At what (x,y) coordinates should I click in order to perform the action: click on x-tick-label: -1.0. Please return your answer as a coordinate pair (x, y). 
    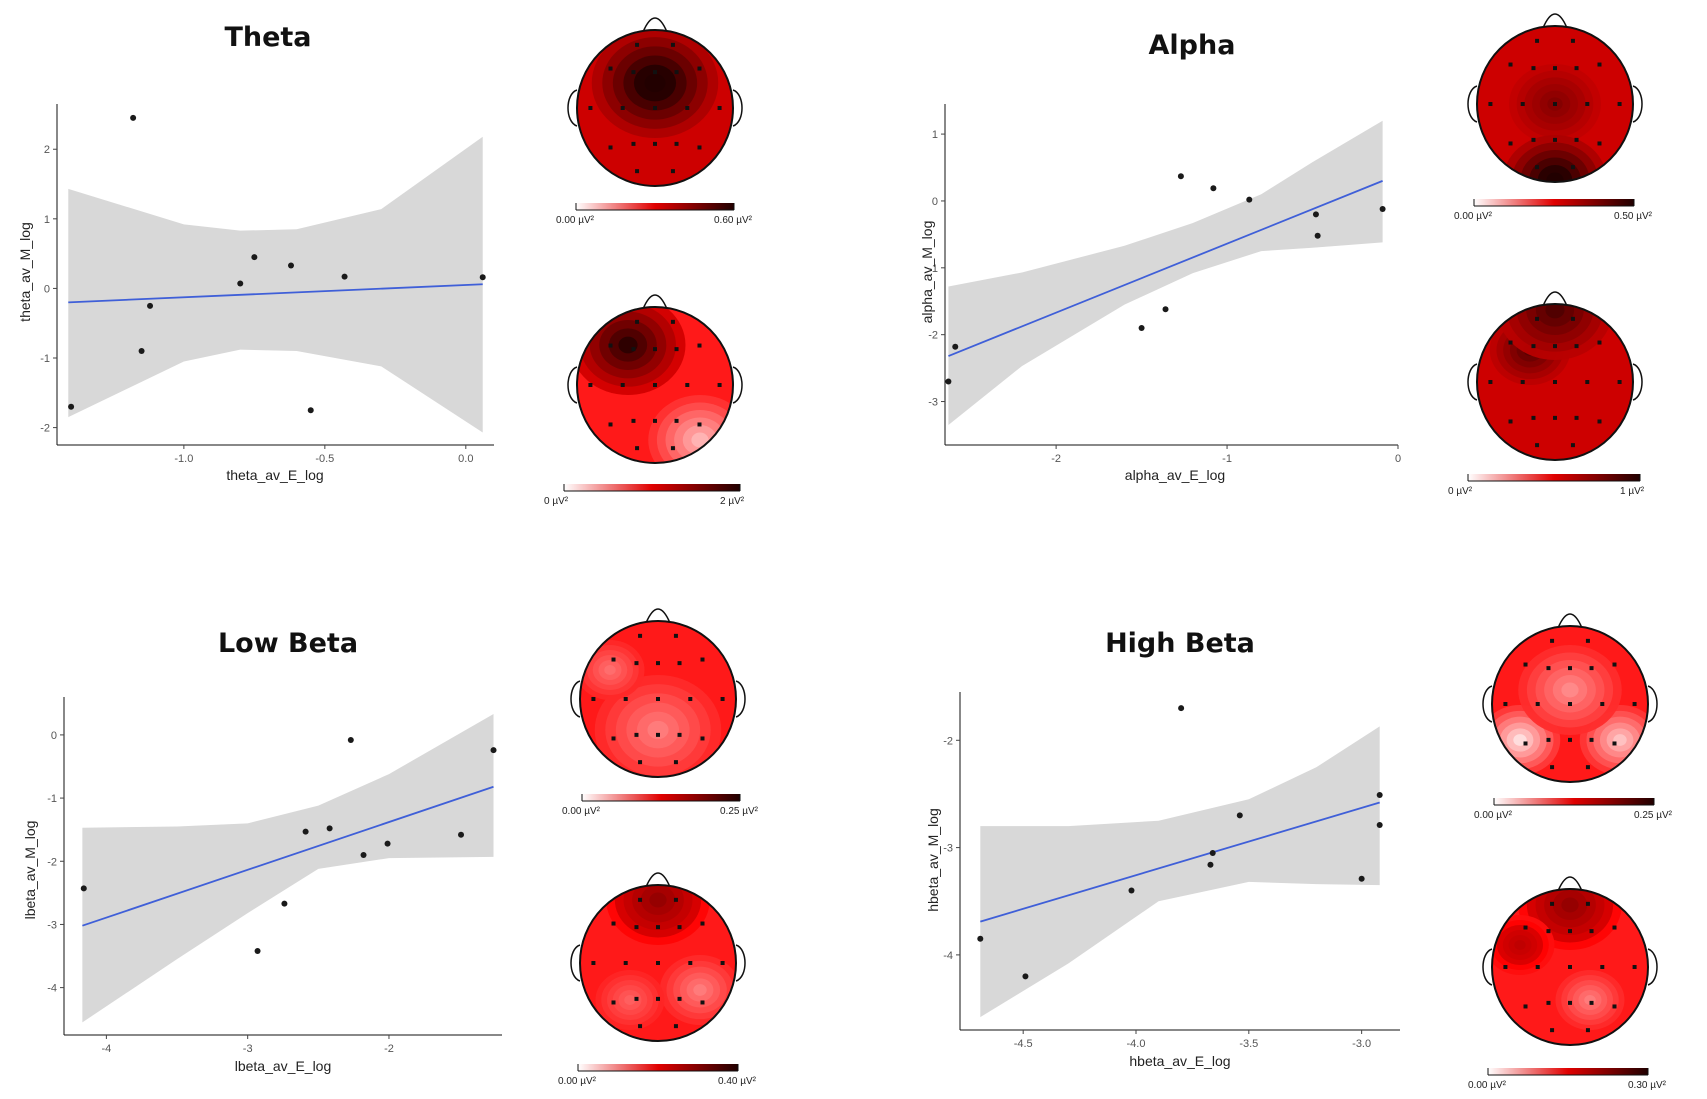
    Looking at the image, I should click on (183, 459).